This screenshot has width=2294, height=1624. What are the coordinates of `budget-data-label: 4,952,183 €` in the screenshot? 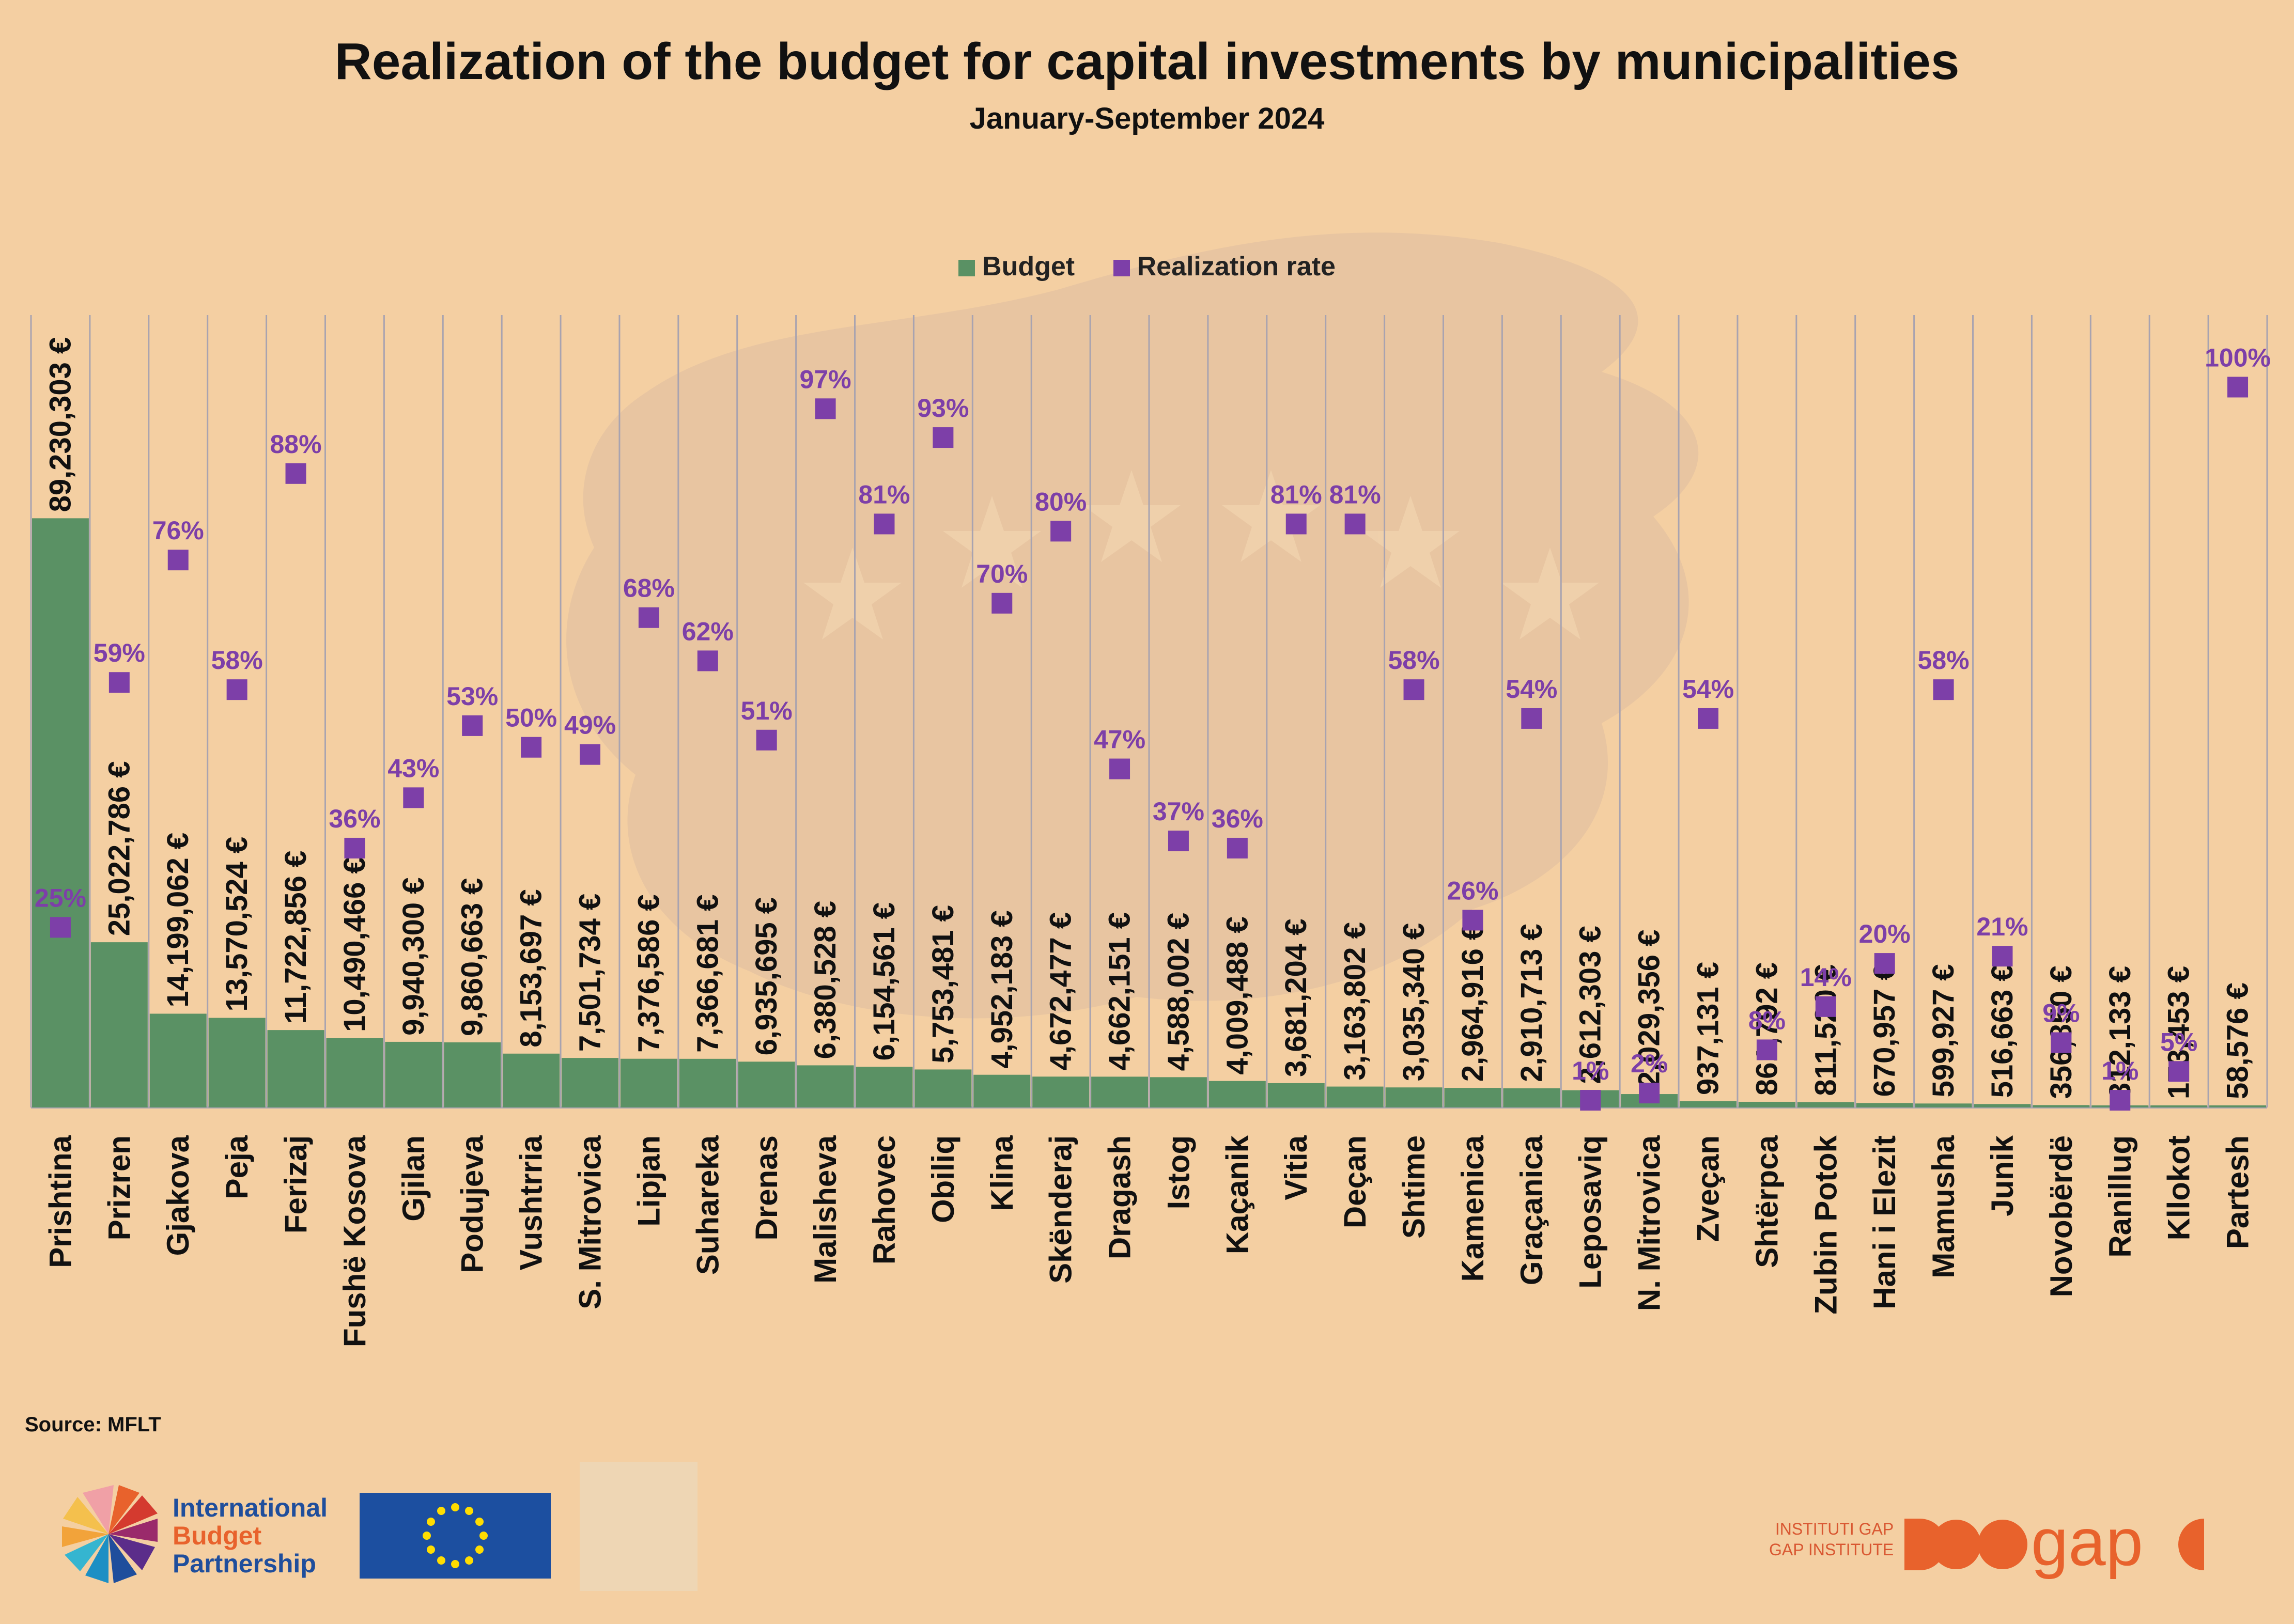 It's located at (1002, 989).